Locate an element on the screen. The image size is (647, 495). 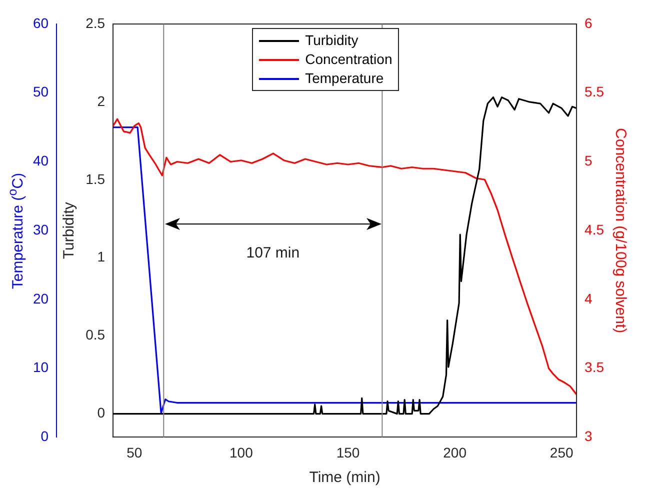
x-tick-label: 50 is located at coordinates (134, 452).